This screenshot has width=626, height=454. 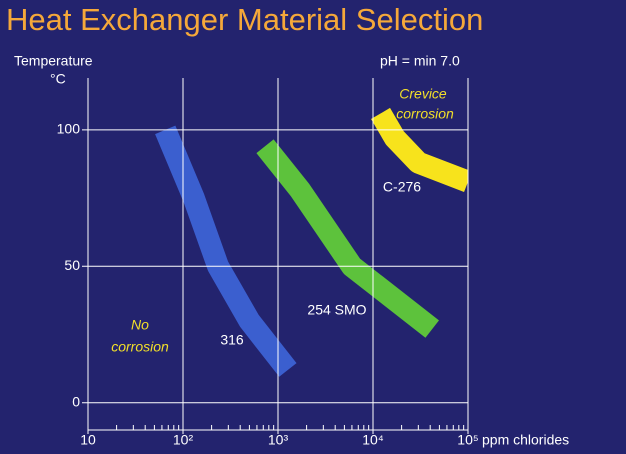 What do you see at coordinates (183, 440) in the screenshot?
I see `x-tick-label: 10²` at bounding box center [183, 440].